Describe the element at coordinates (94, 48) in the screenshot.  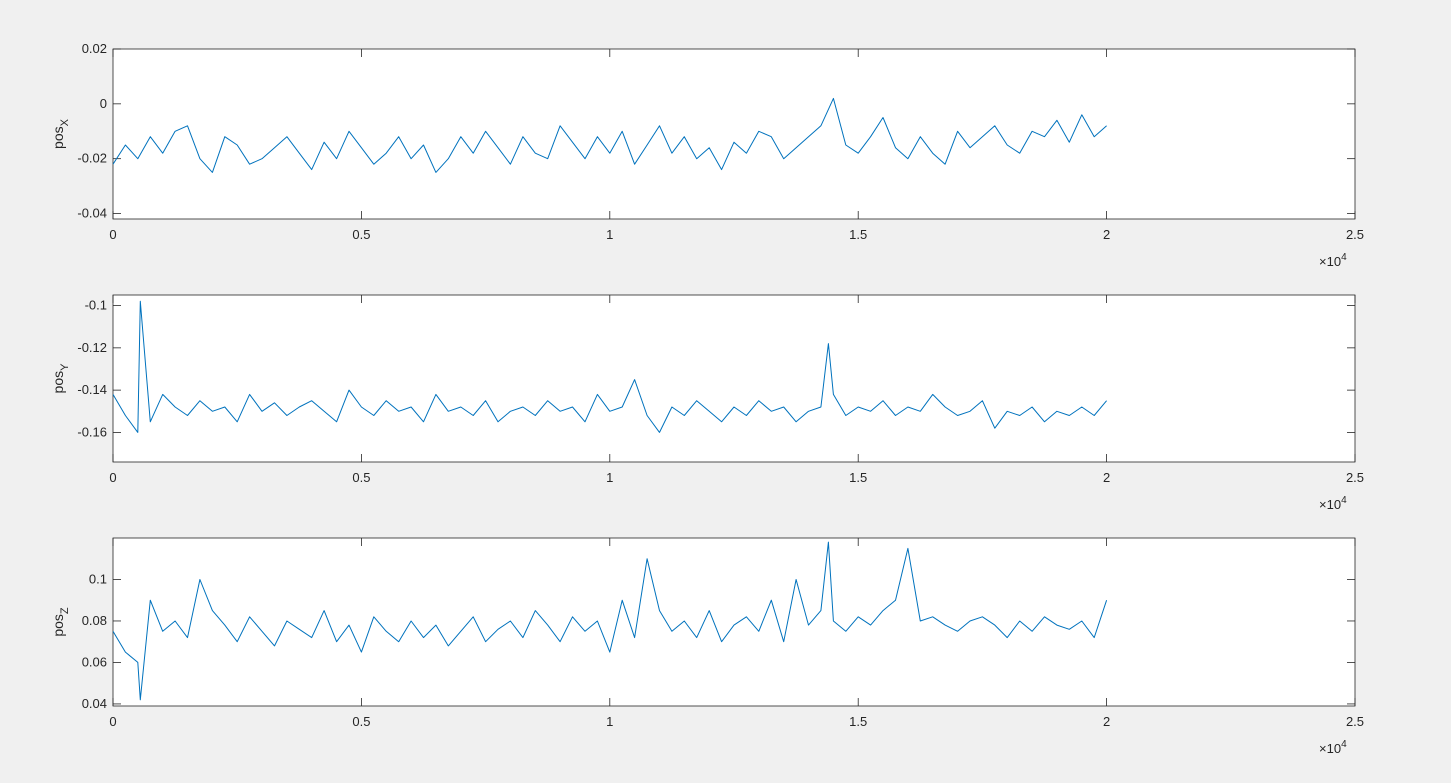
I see `y-tick-label: 0.02` at that location.